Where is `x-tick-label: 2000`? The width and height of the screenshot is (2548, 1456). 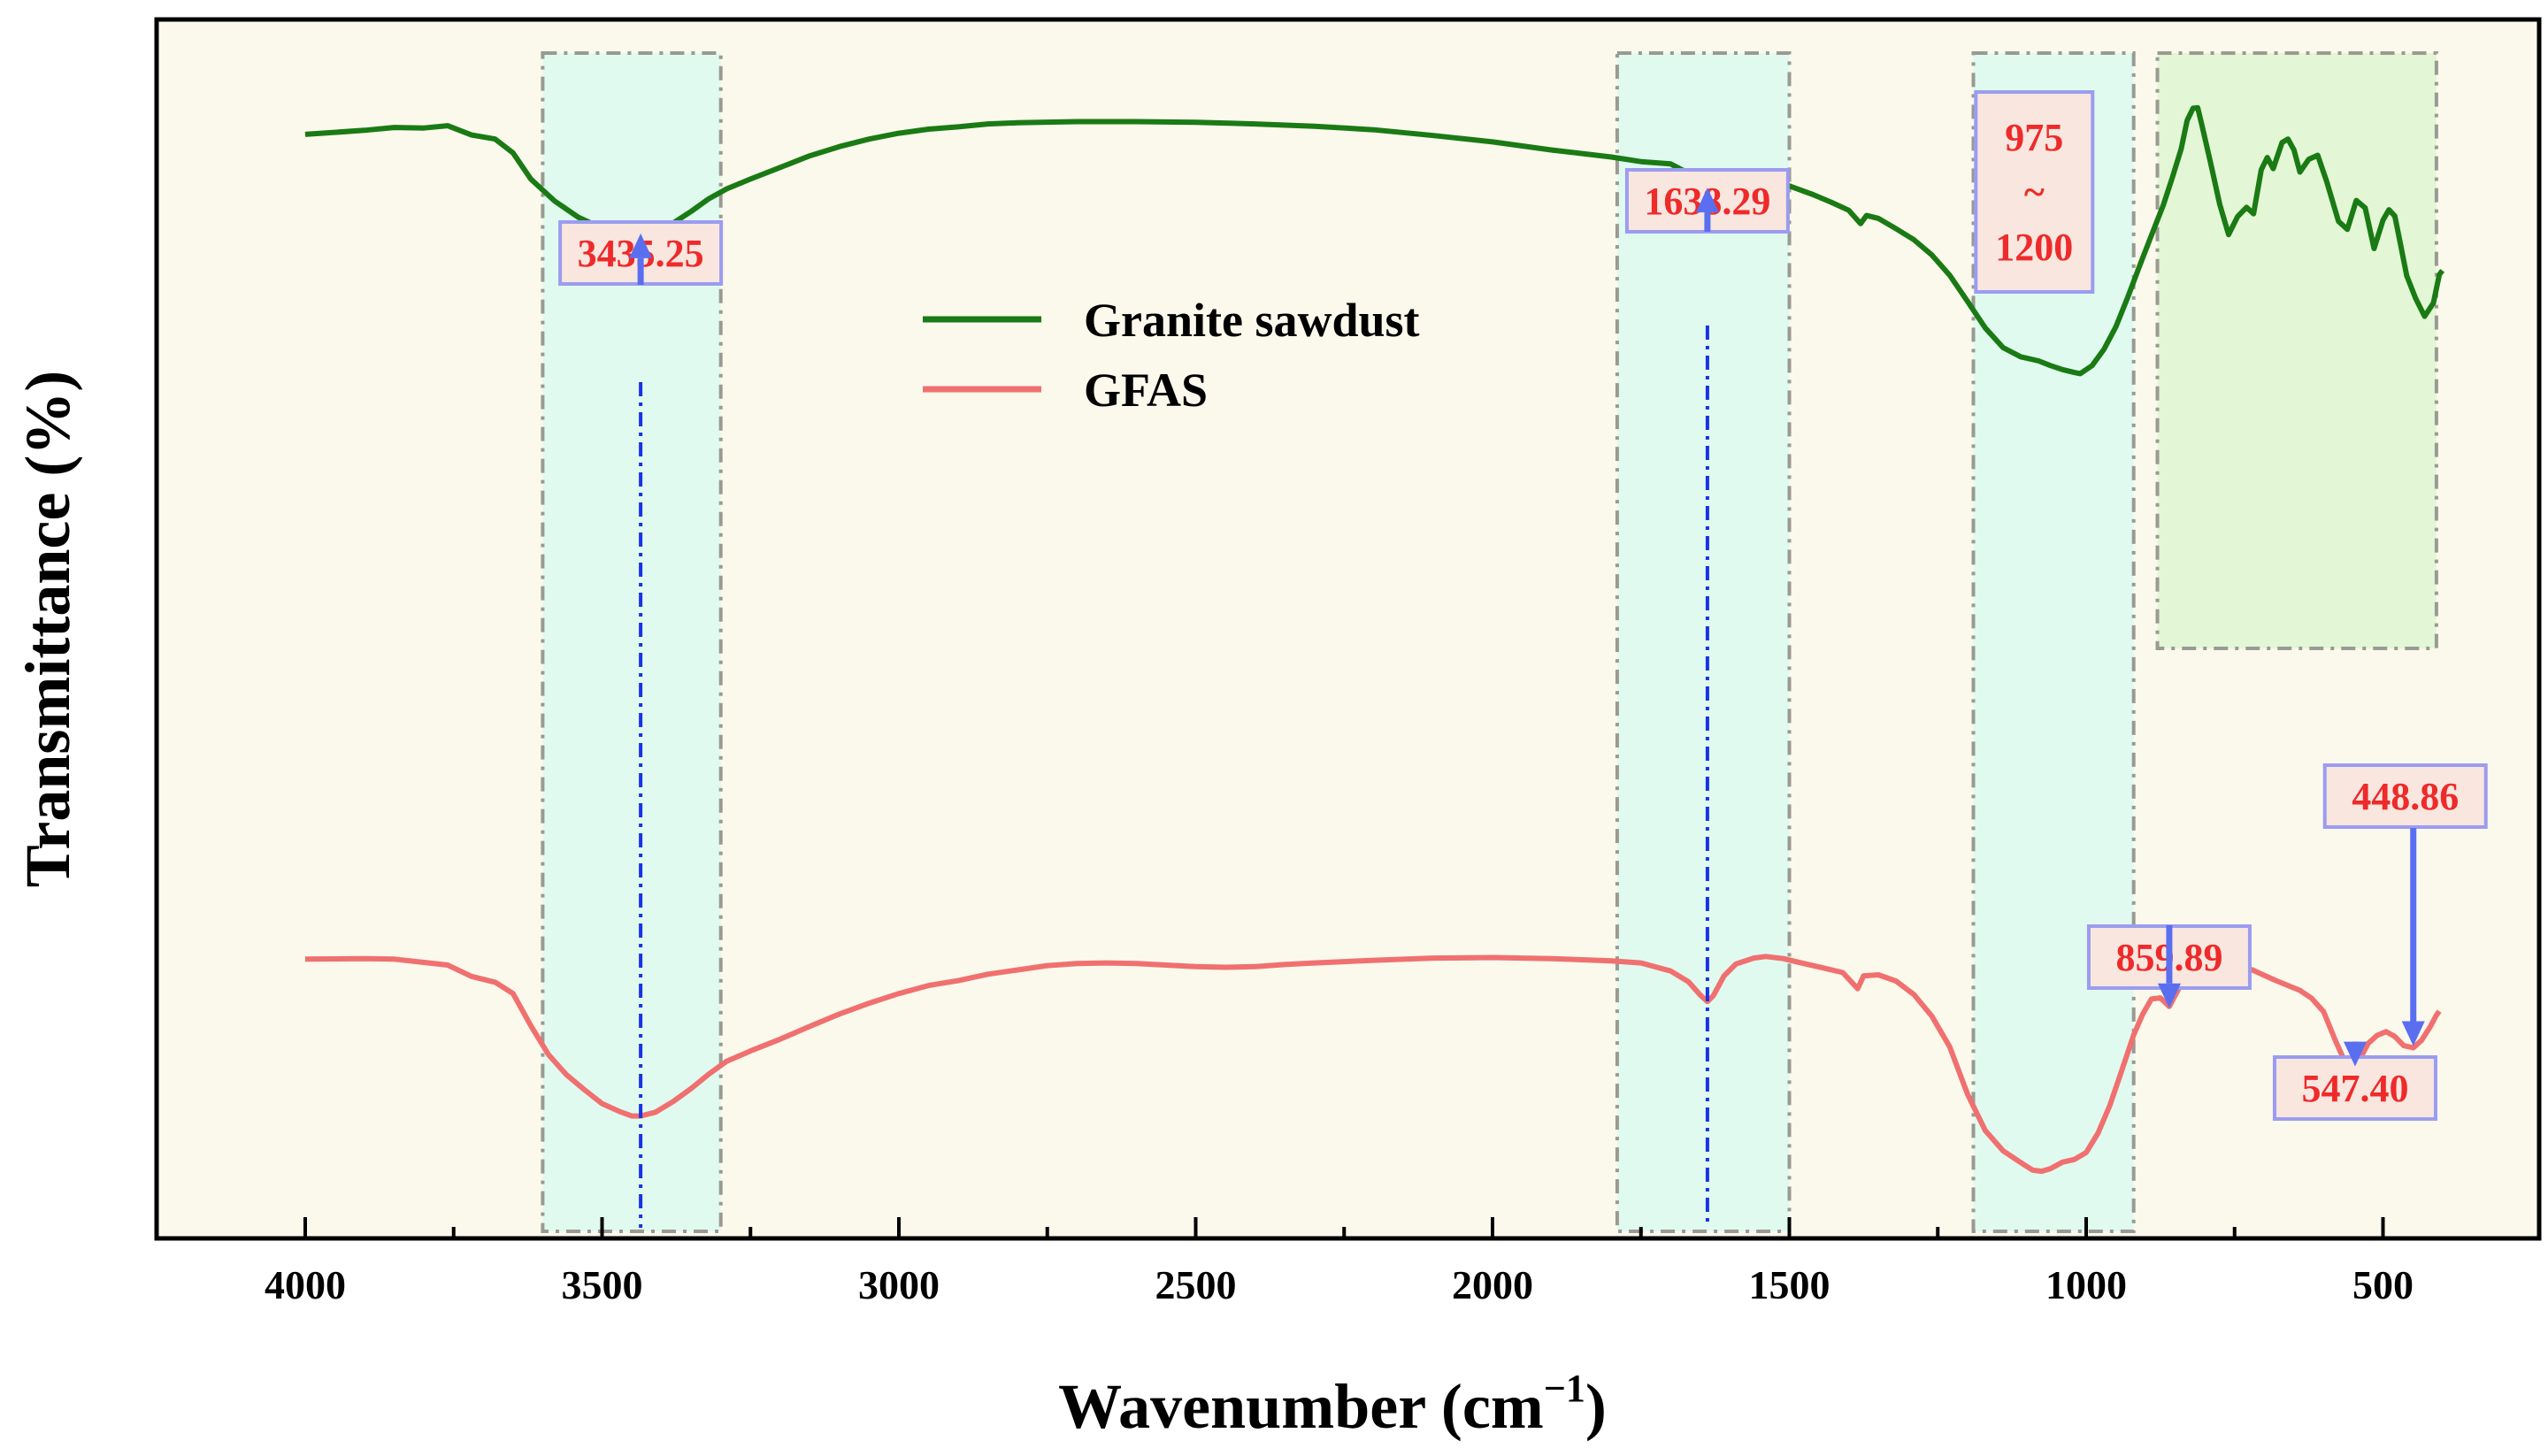
x-tick-label: 2000 is located at coordinates (1492, 1284).